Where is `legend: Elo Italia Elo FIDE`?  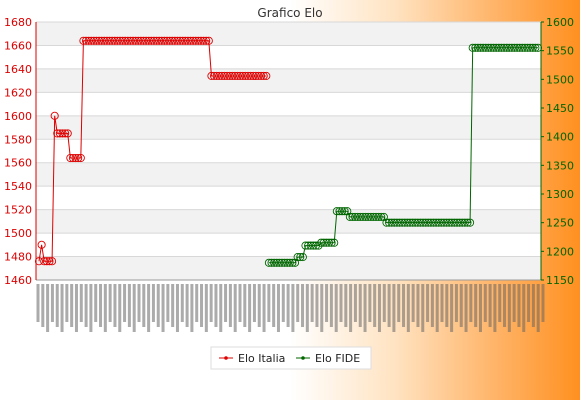
legend: Elo Italia Elo FIDE is located at coordinates (291, 358).